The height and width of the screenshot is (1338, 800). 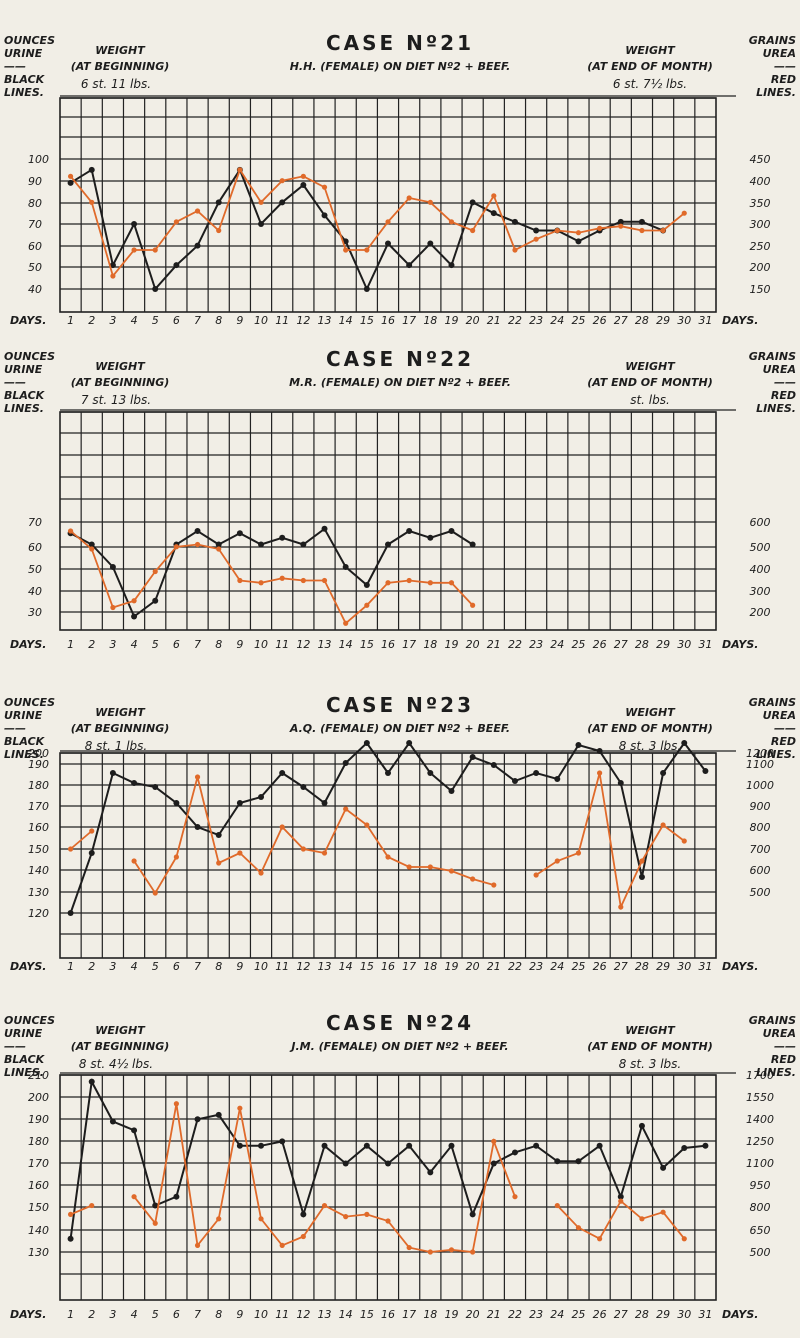 I want to click on day-tick-label: 1, so click(x=70, y=644).